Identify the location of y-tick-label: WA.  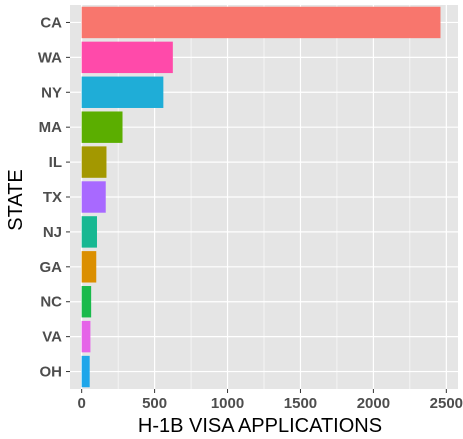
(50, 57).